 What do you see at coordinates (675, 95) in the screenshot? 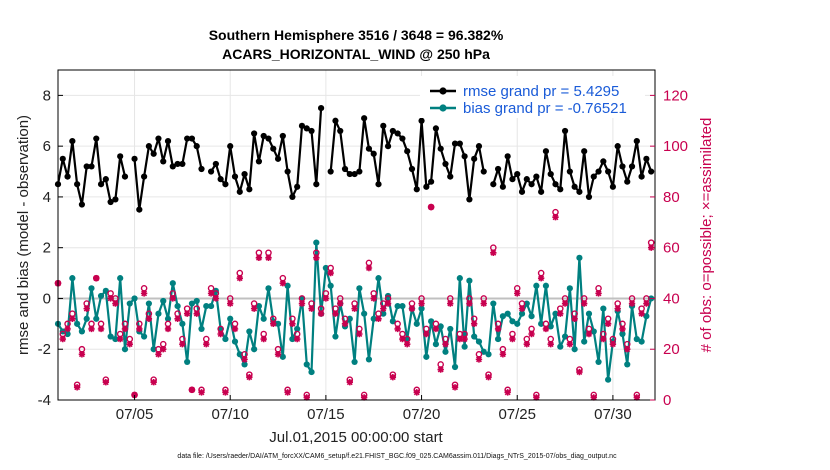
I see `y-right-tick-label: 120` at bounding box center [675, 95].